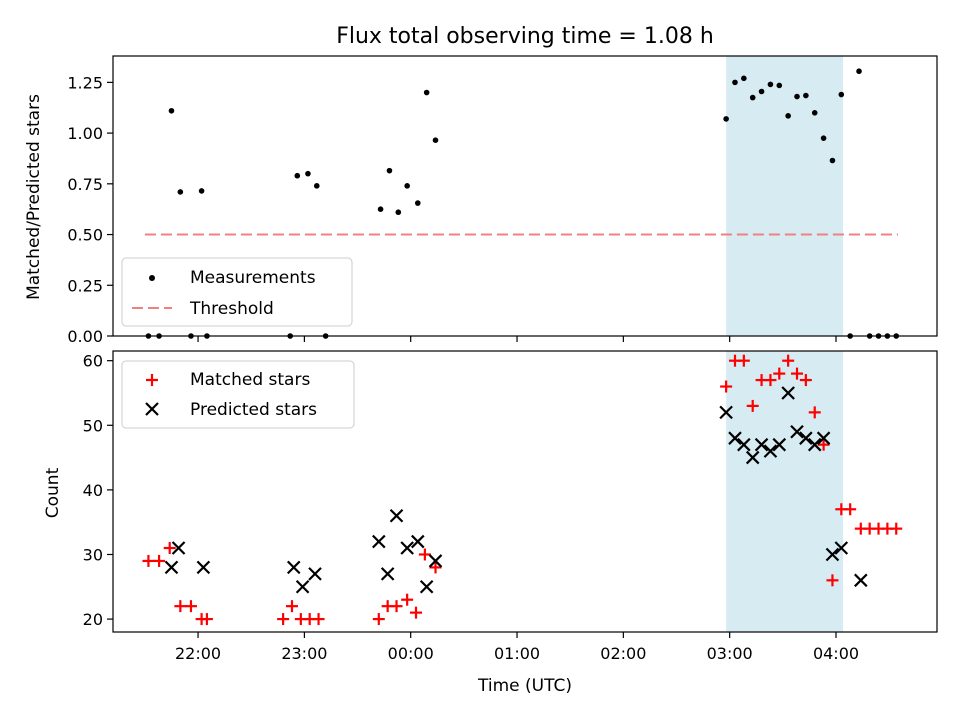 The height and width of the screenshot is (720, 960). Describe the element at coordinates (85, 184) in the screenshot. I see `top-y-tick-label: 0.75` at that location.